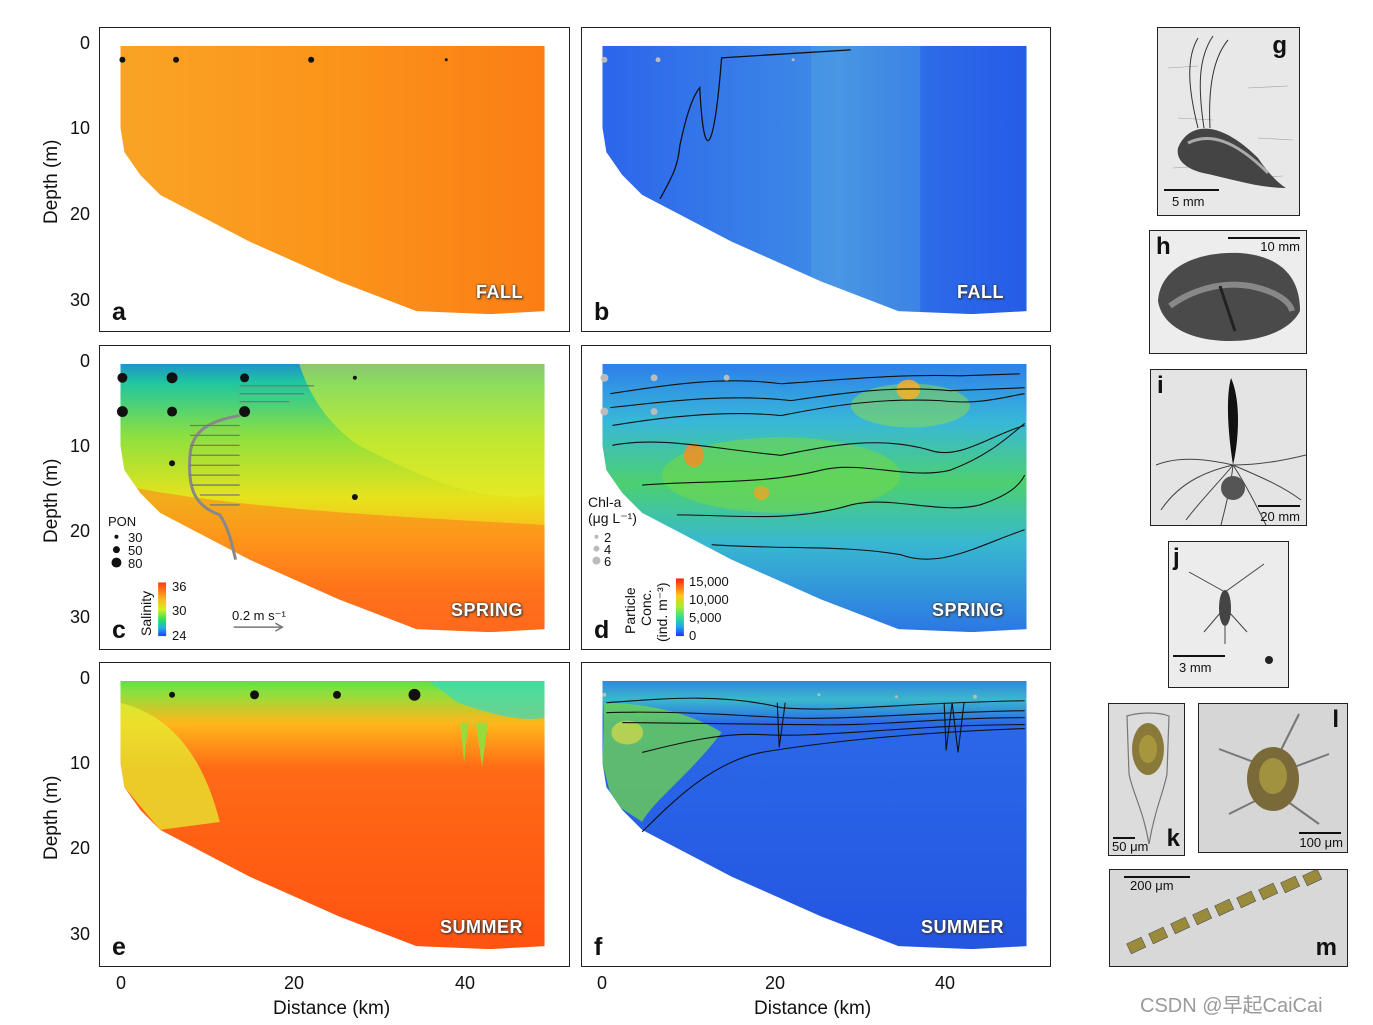 This screenshot has width=1373, height=1025. What do you see at coordinates (1176, 557) in the screenshot?
I see `image-letter: j` at bounding box center [1176, 557].